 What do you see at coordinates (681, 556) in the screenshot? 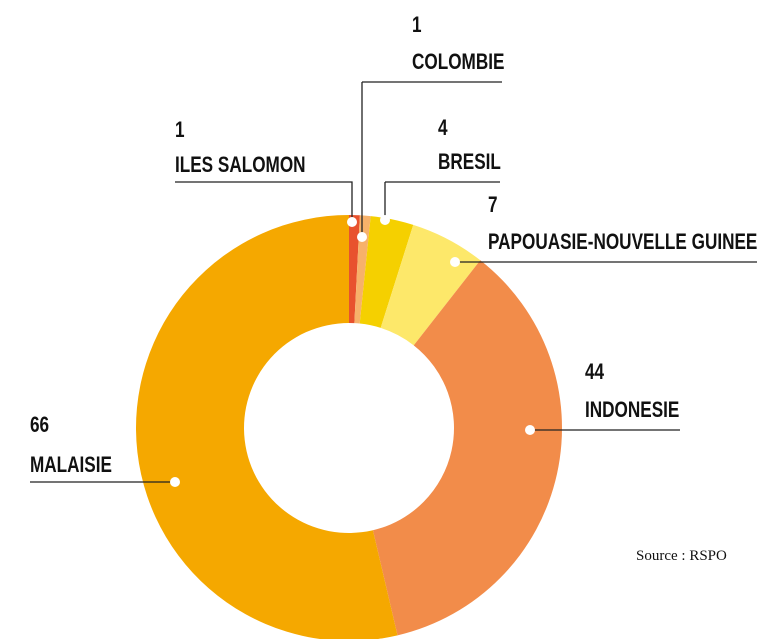
I see `source: Source : RSPO` at bounding box center [681, 556].